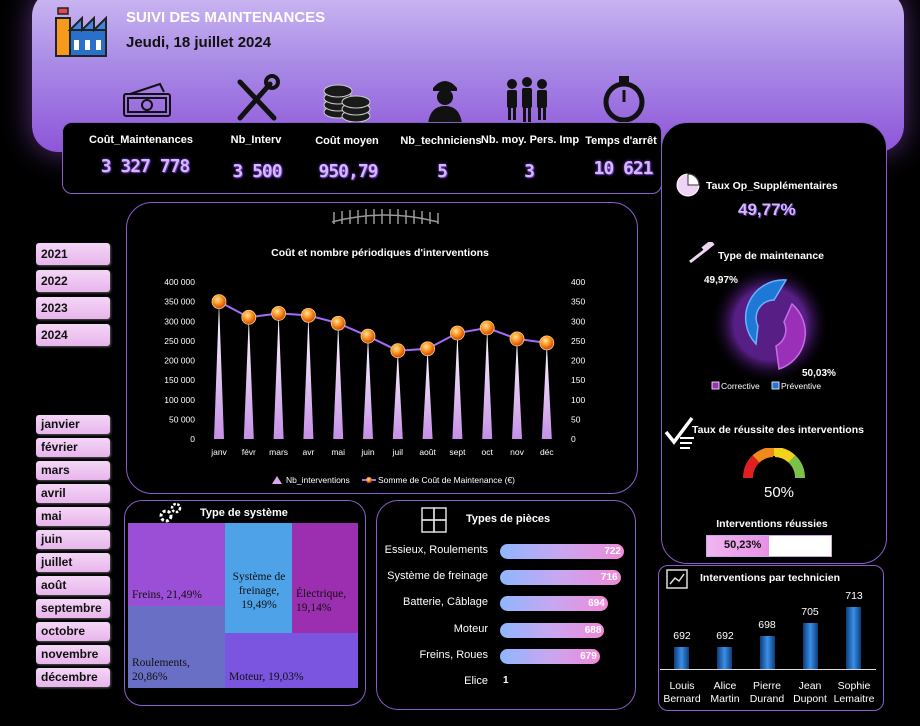 The height and width of the screenshot is (726, 920). Describe the element at coordinates (508, 519) in the screenshot. I see `pieces-title: Types de pièces` at that location.